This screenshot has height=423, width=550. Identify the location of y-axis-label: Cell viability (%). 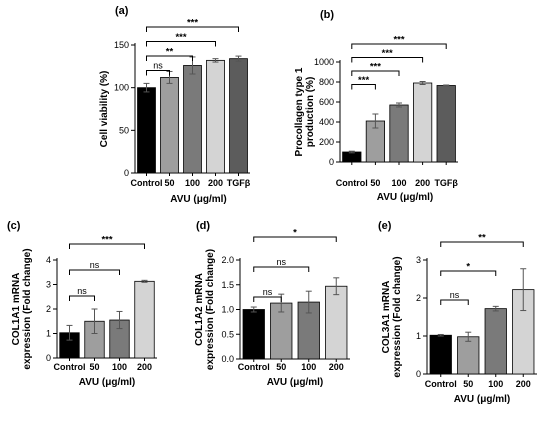
(104, 109).